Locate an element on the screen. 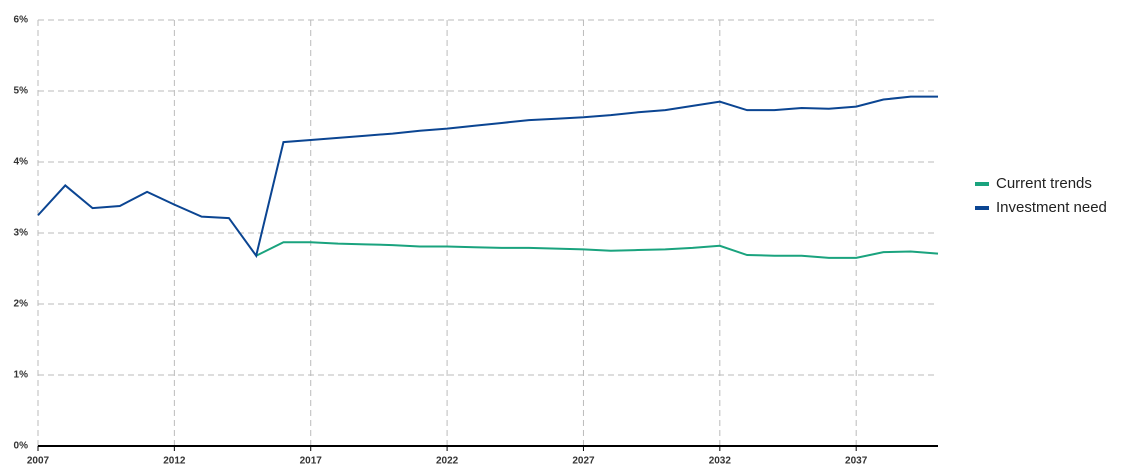  y-tick-label: 2% is located at coordinates (21, 304).